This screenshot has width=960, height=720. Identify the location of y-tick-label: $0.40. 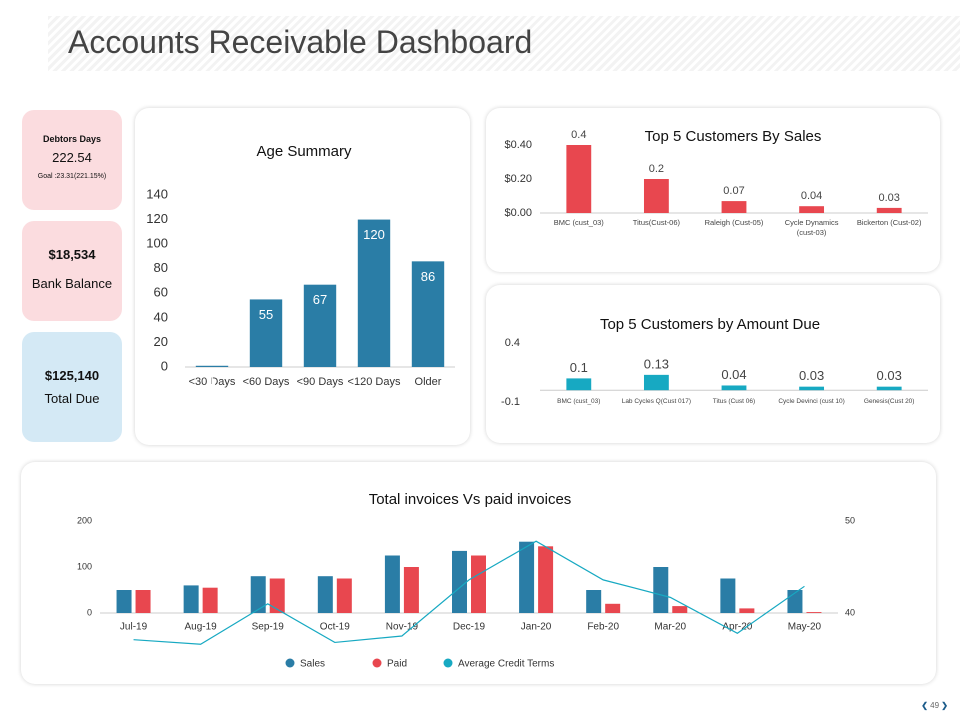
(518, 145).